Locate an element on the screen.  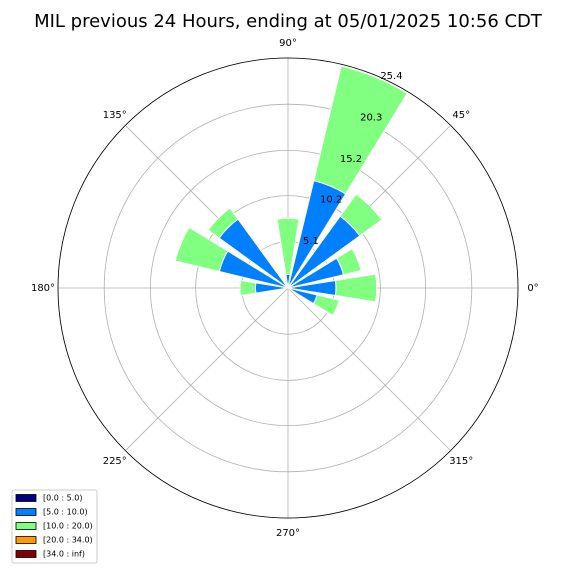
angle-tick-label: 90° is located at coordinates (288, 43).